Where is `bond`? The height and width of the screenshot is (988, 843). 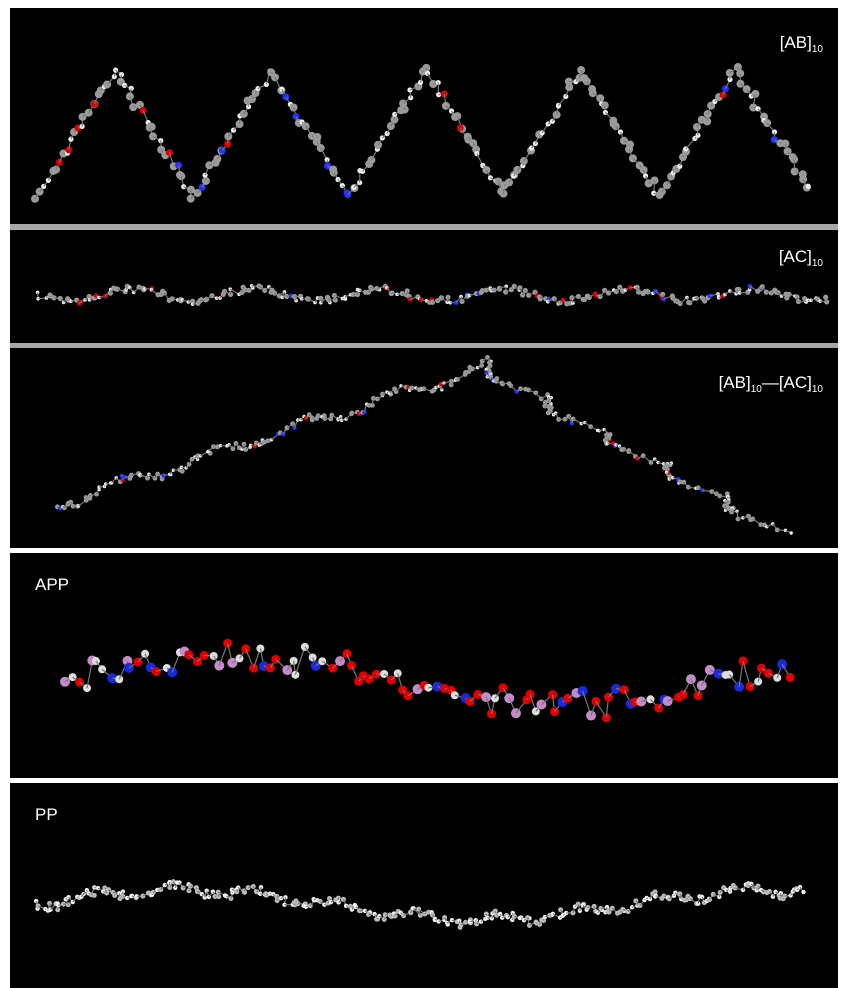 bond is located at coordinates (300, 661).